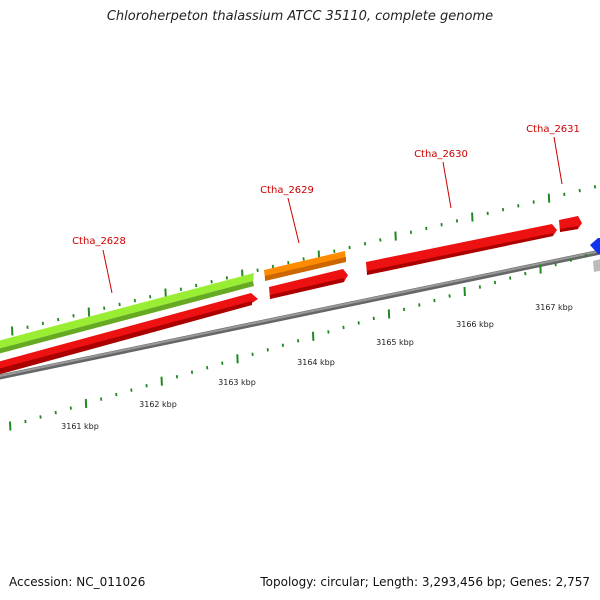 The height and width of the screenshot is (600, 600). Describe the element at coordinates (99, 241) in the screenshot. I see `gene-label-ctha-2628: Ctha_2628` at that location.